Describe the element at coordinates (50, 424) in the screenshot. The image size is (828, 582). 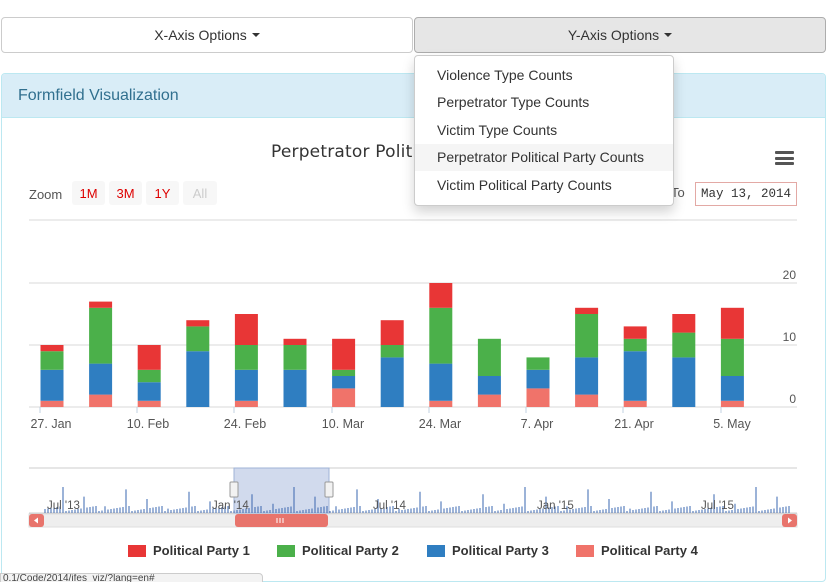
I see `x-tick-label: 27. Jan` at that location.